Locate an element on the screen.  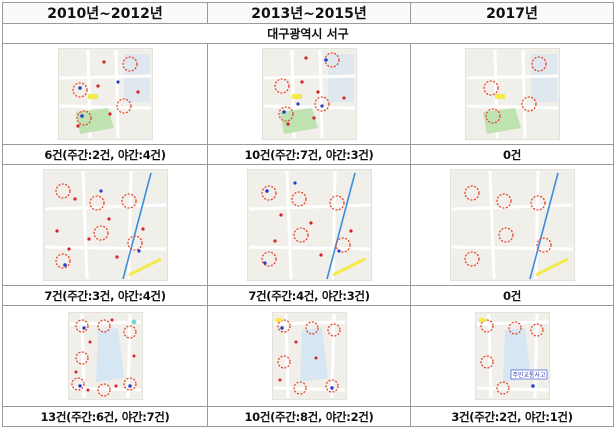
rail-line is located at coordinates (136, 226).